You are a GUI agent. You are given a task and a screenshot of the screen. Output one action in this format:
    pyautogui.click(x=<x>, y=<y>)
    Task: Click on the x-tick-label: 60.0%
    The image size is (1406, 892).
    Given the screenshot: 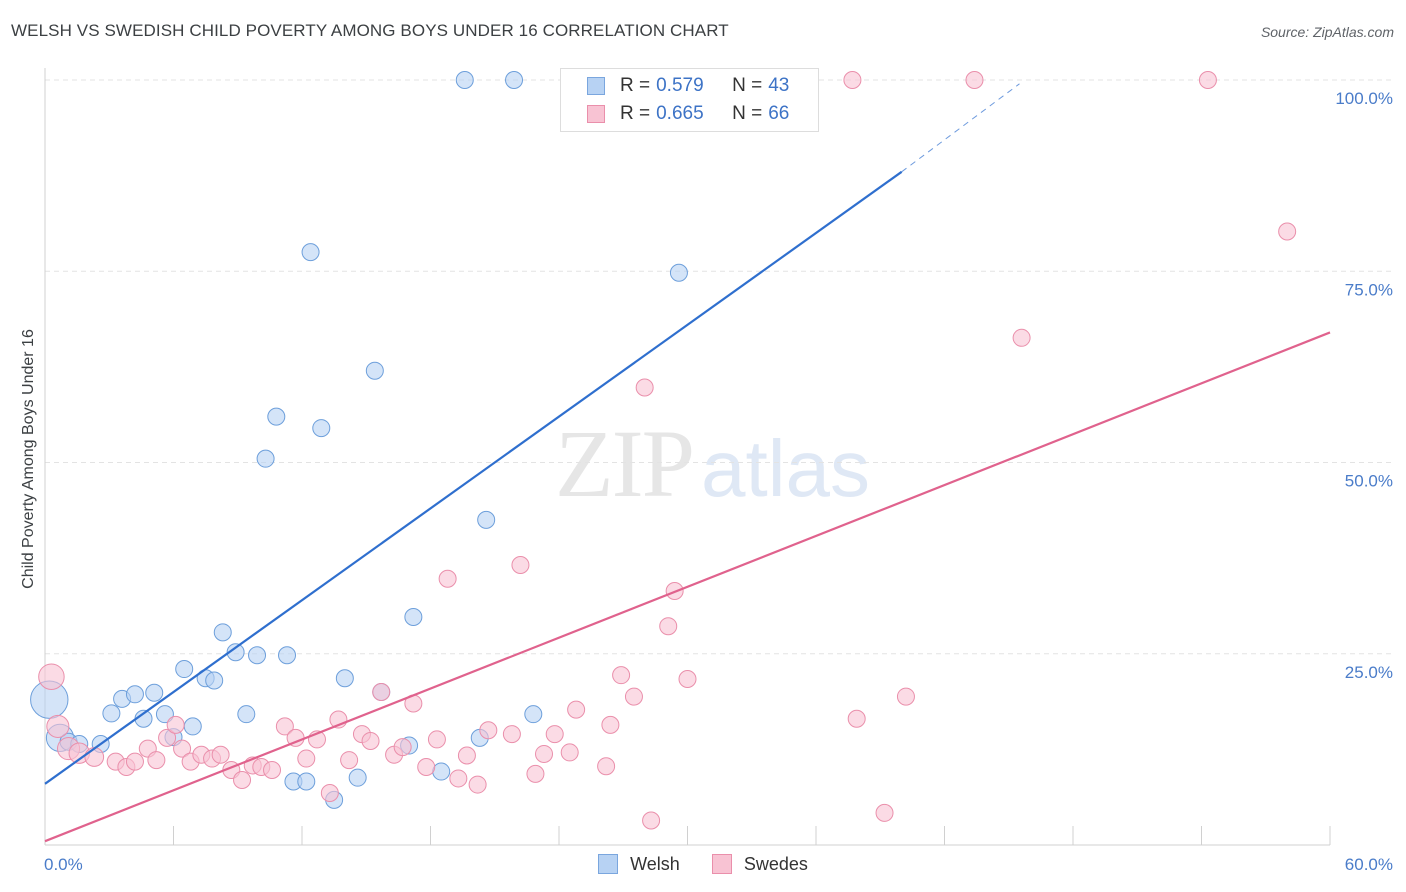 What is the action you would take?
    pyautogui.click(x=1369, y=864)
    